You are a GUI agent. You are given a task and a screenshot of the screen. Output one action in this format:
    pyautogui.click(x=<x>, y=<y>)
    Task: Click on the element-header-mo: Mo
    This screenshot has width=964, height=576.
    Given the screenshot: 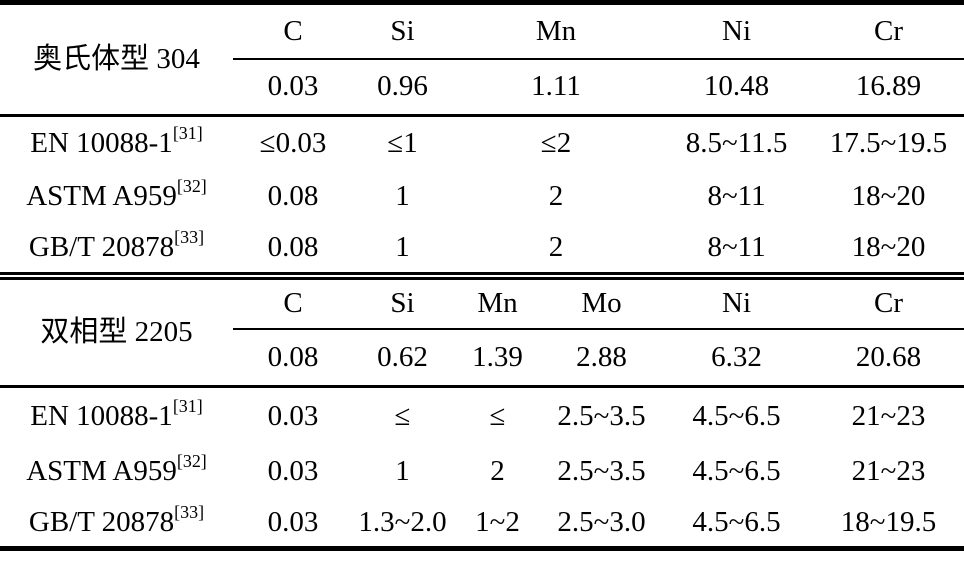 What is the action you would take?
    pyautogui.click(x=602, y=302)
    